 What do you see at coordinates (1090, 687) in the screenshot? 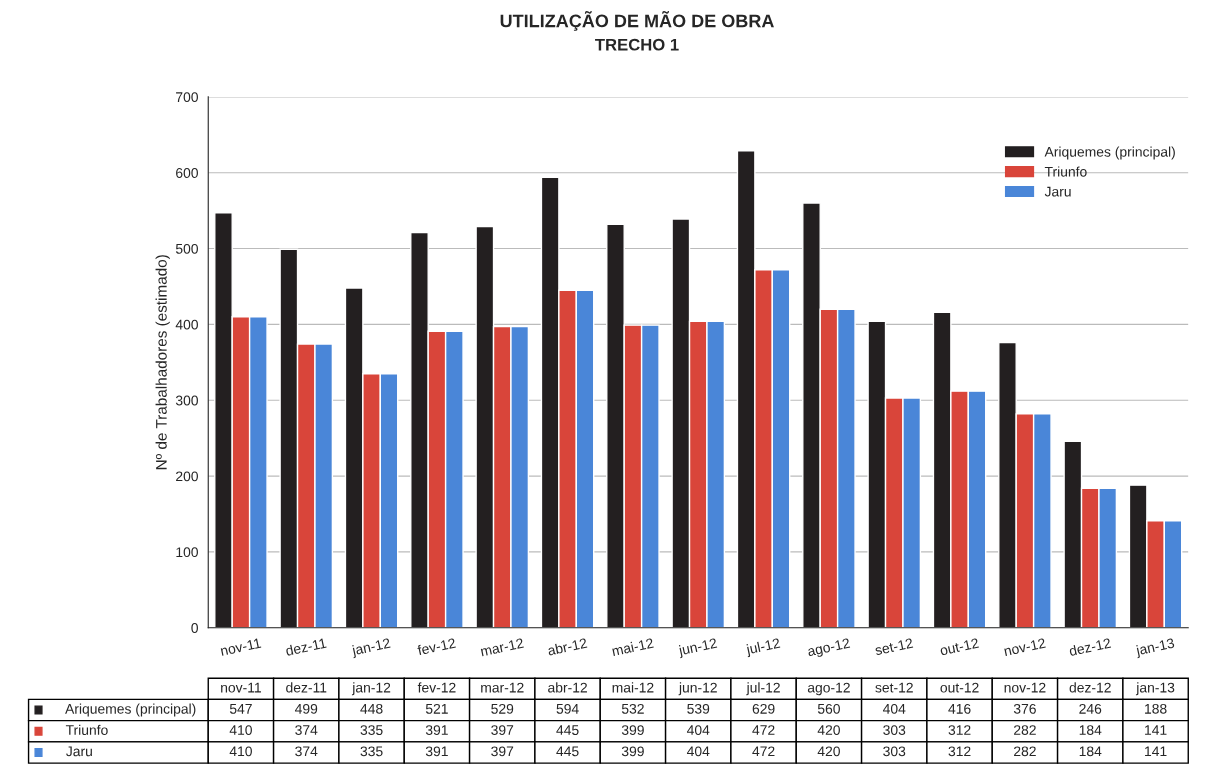
I see `category-label: dez-12` at bounding box center [1090, 687].